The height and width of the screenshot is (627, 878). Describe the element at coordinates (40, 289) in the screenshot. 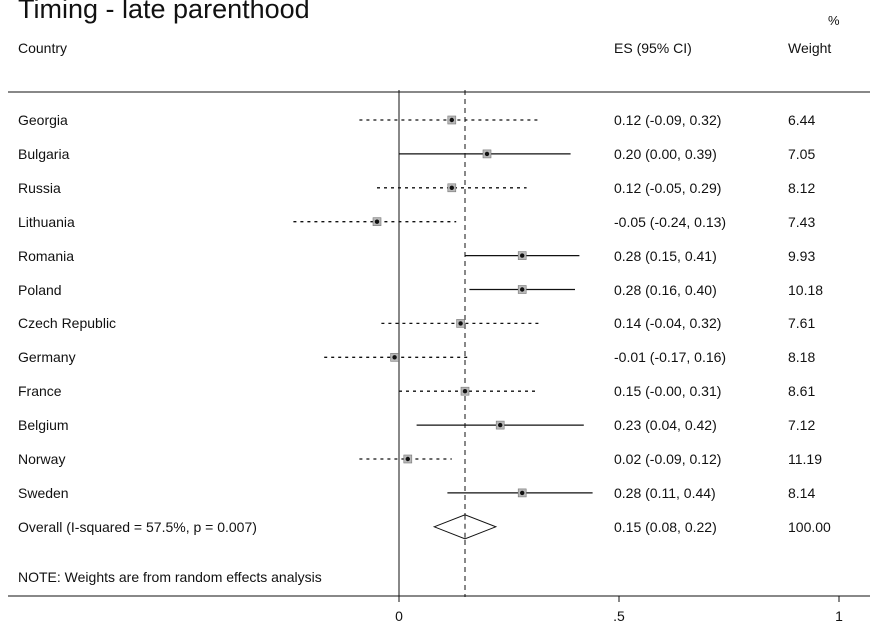

I see `row-label: Poland` at that location.